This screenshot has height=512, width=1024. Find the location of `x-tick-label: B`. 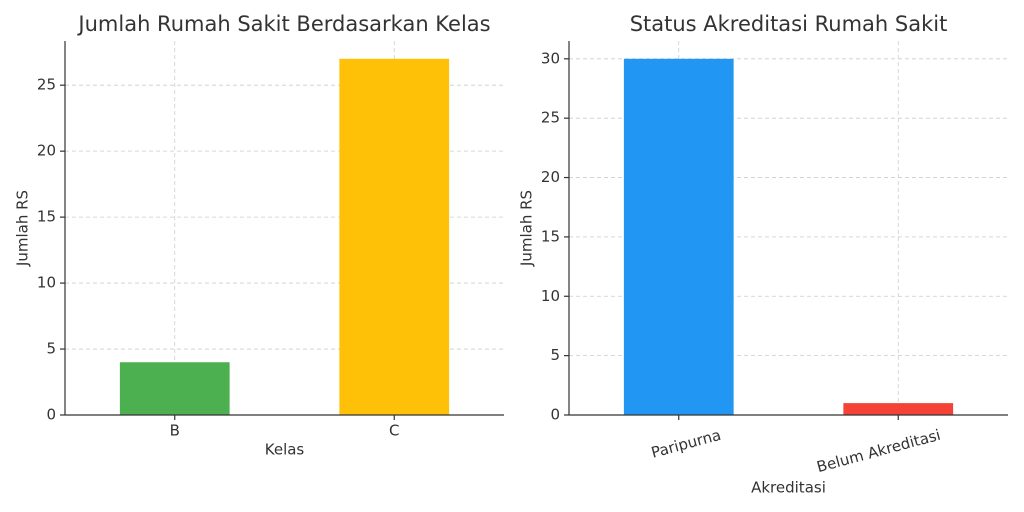

x-tick-label: B is located at coordinates (175, 431).